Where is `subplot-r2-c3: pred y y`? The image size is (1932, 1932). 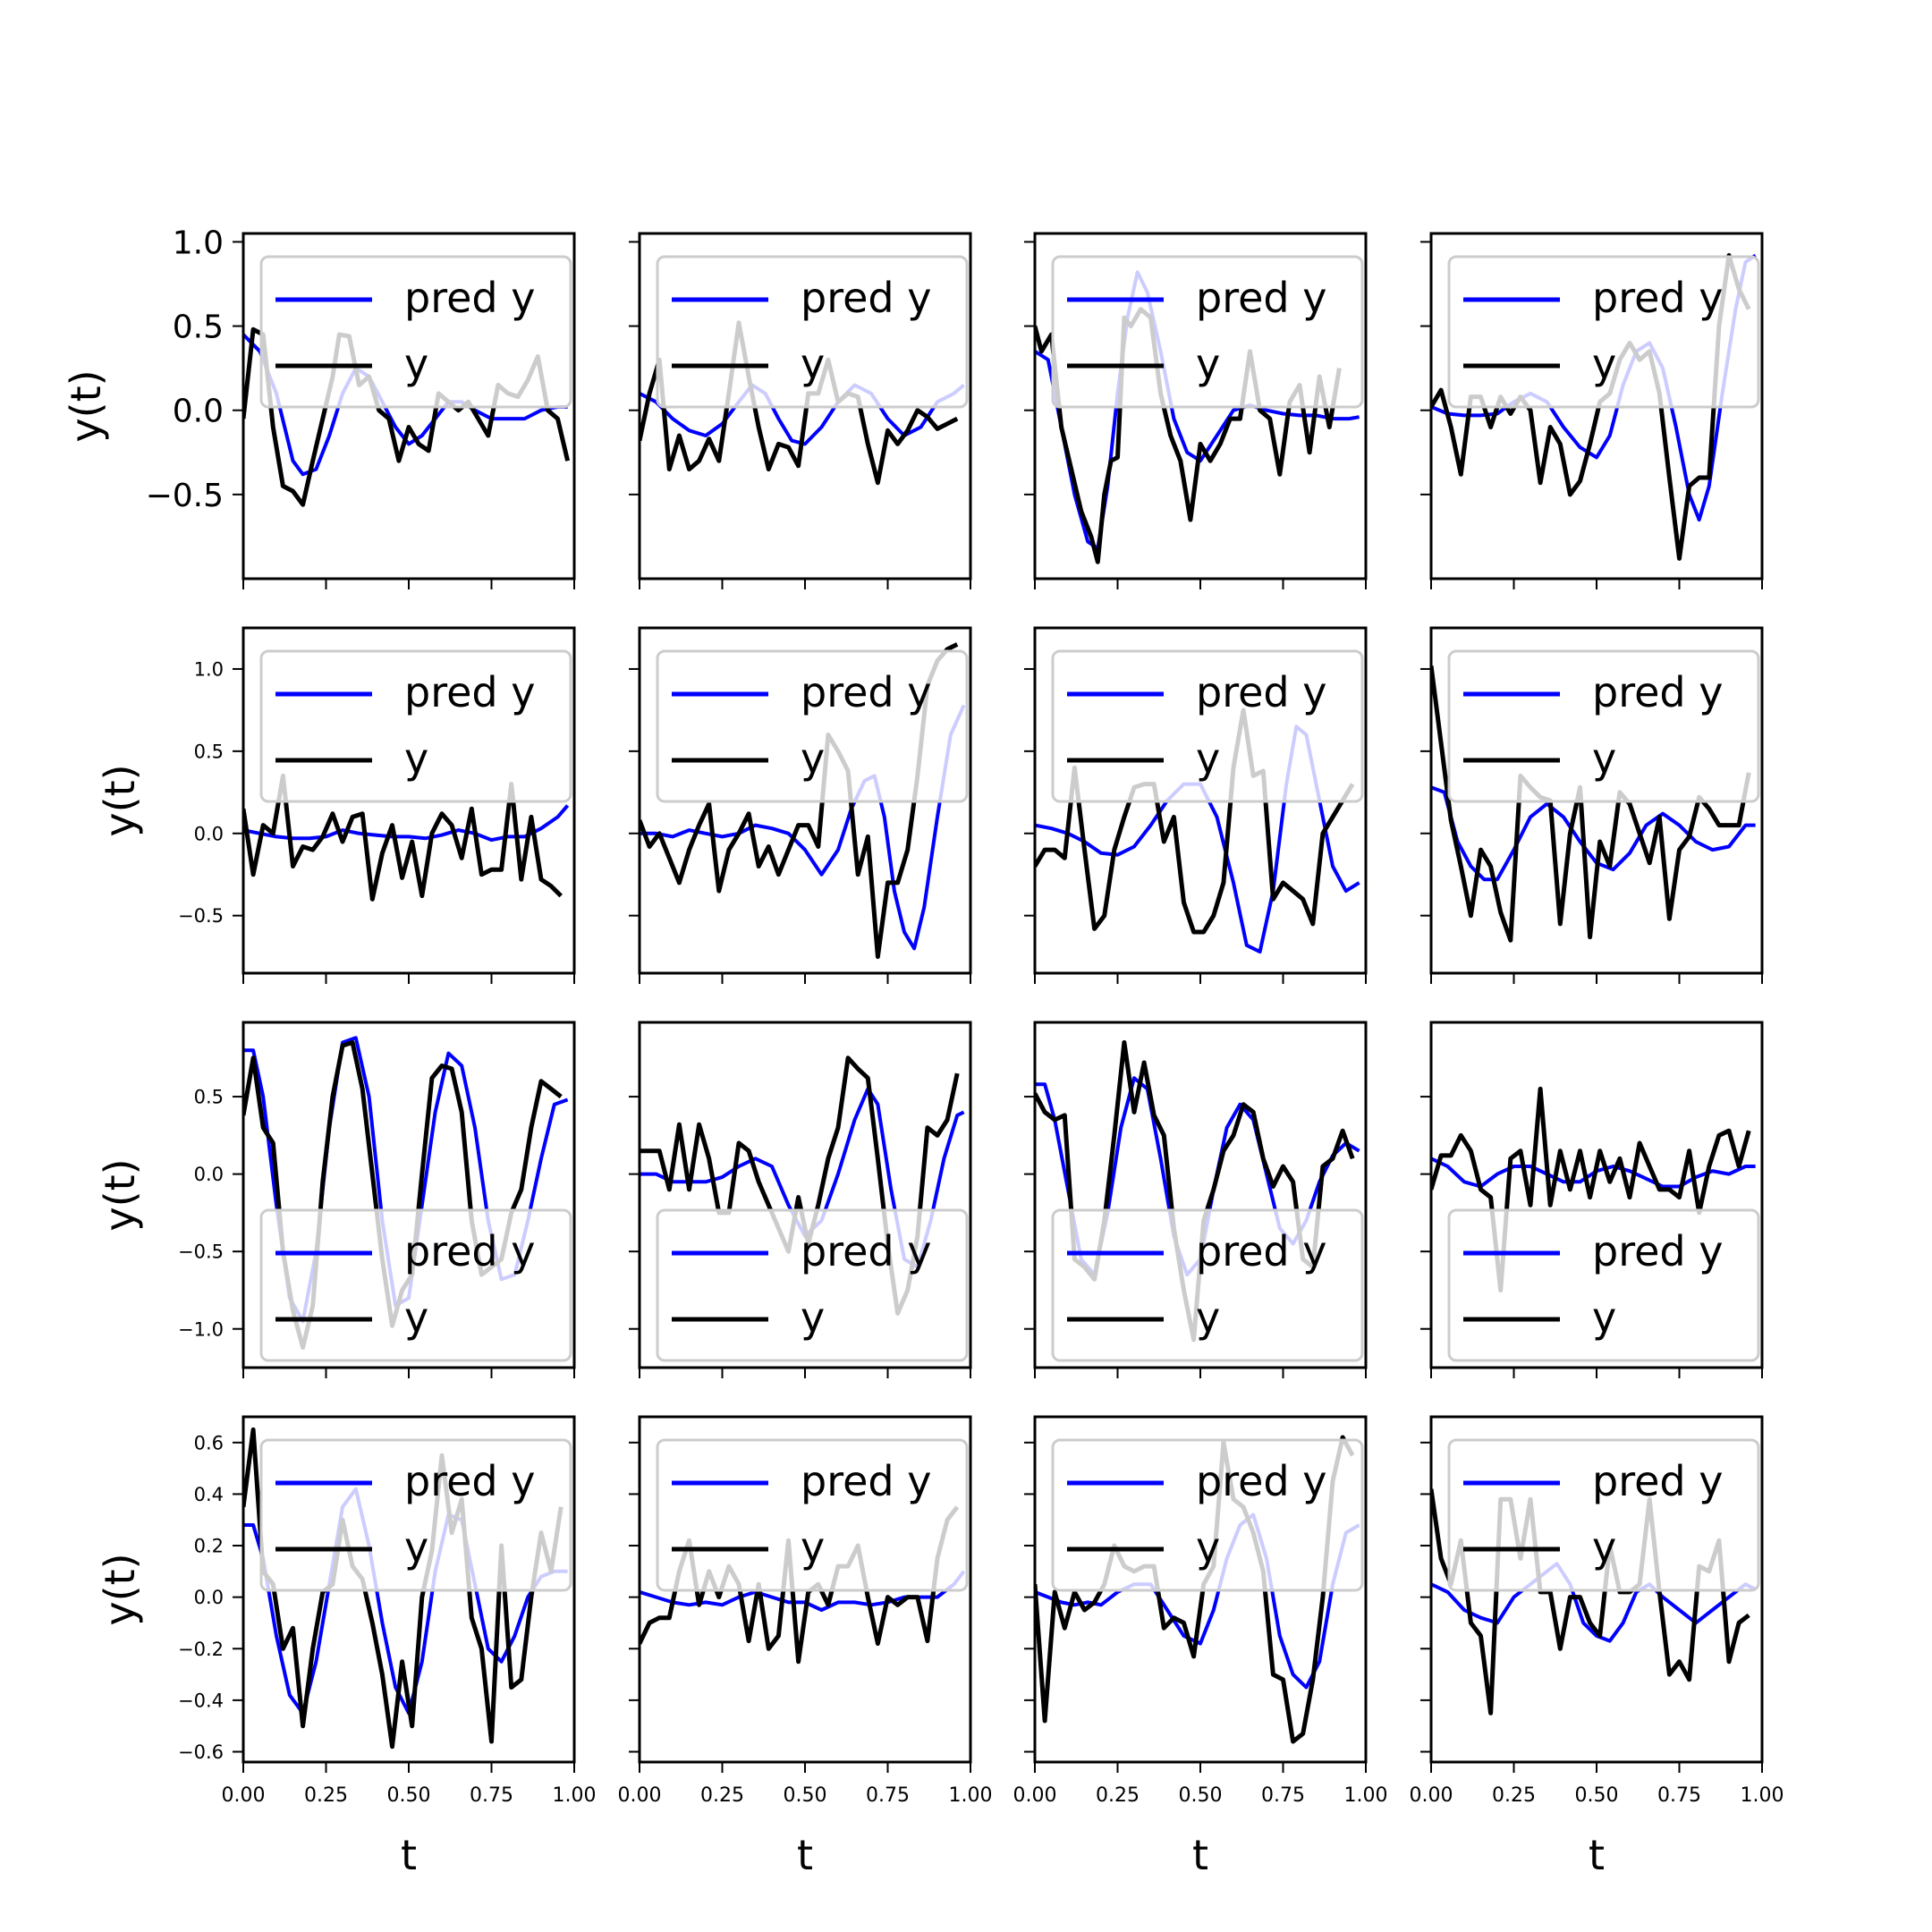
subplot-r2-c3: pred y y is located at coordinates (1196, 805).